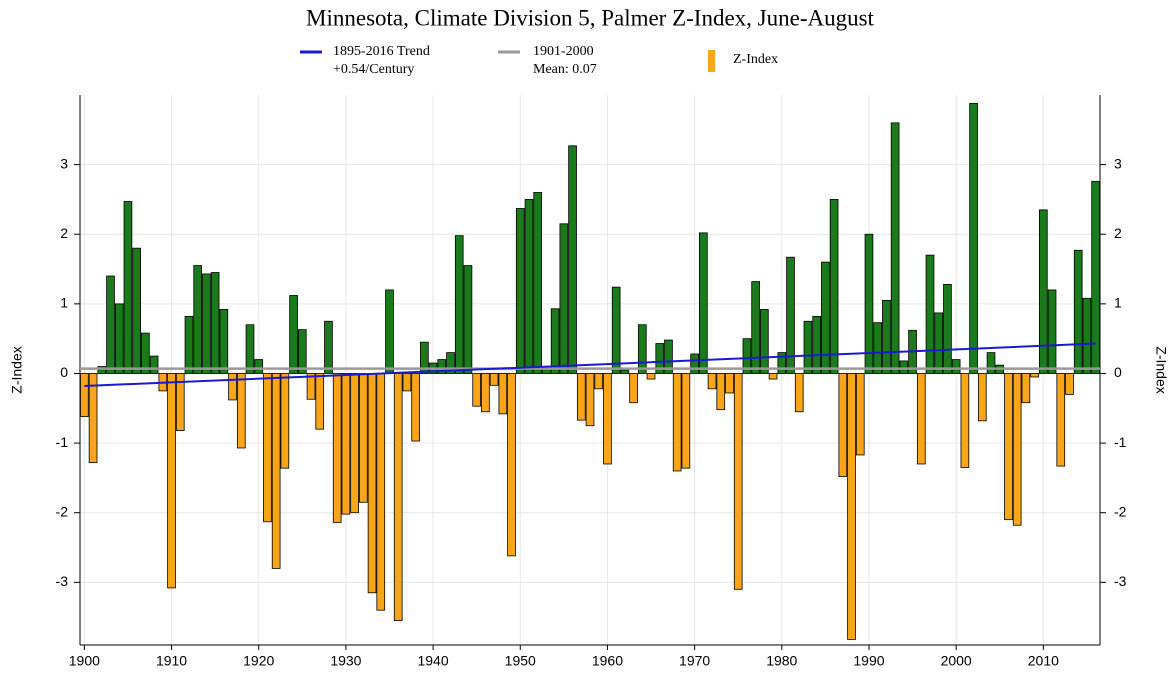  I want to click on y-tick-label: 2, so click(64, 233).